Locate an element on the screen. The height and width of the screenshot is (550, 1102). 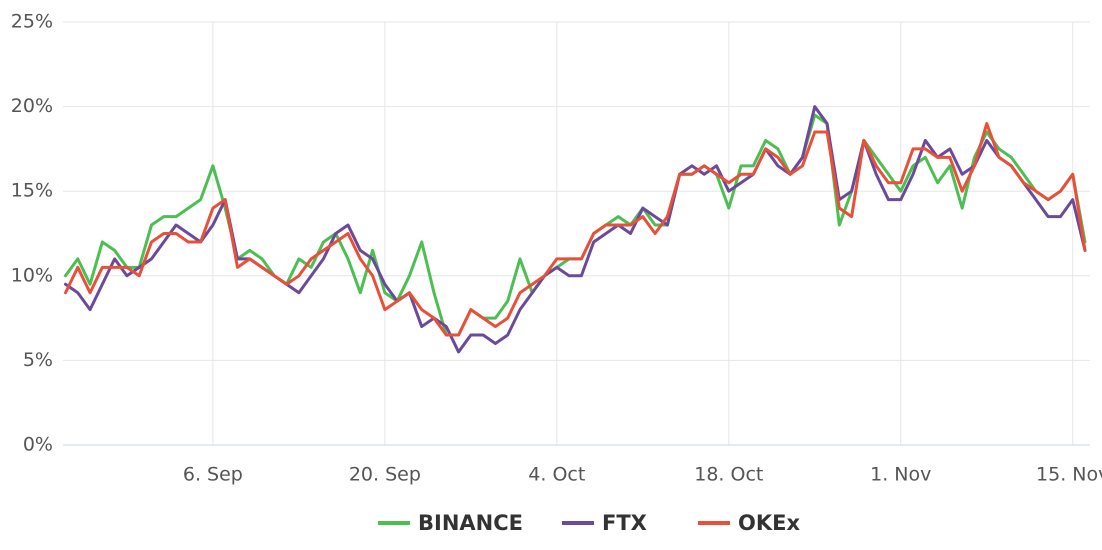
x-tick-label: 15. Nov is located at coordinates (1069, 475).